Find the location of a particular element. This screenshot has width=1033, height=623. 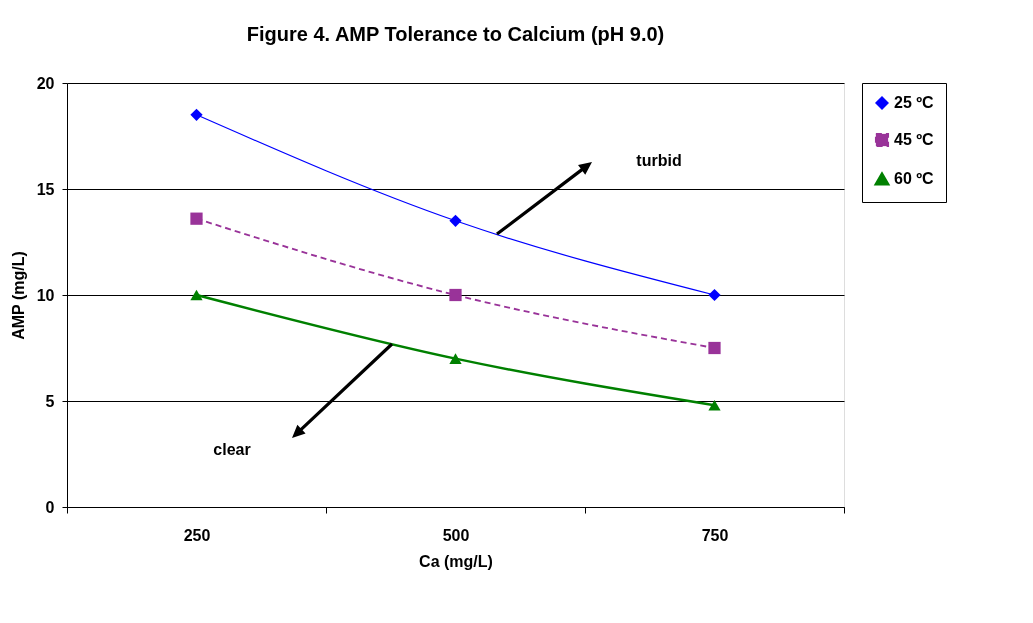

y-tick-label: 15 is located at coordinates (45, 189).